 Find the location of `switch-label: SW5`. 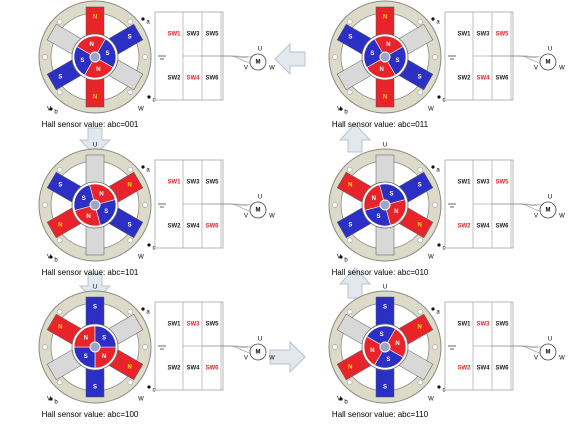

switch-label: SW5 is located at coordinates (502, 183).